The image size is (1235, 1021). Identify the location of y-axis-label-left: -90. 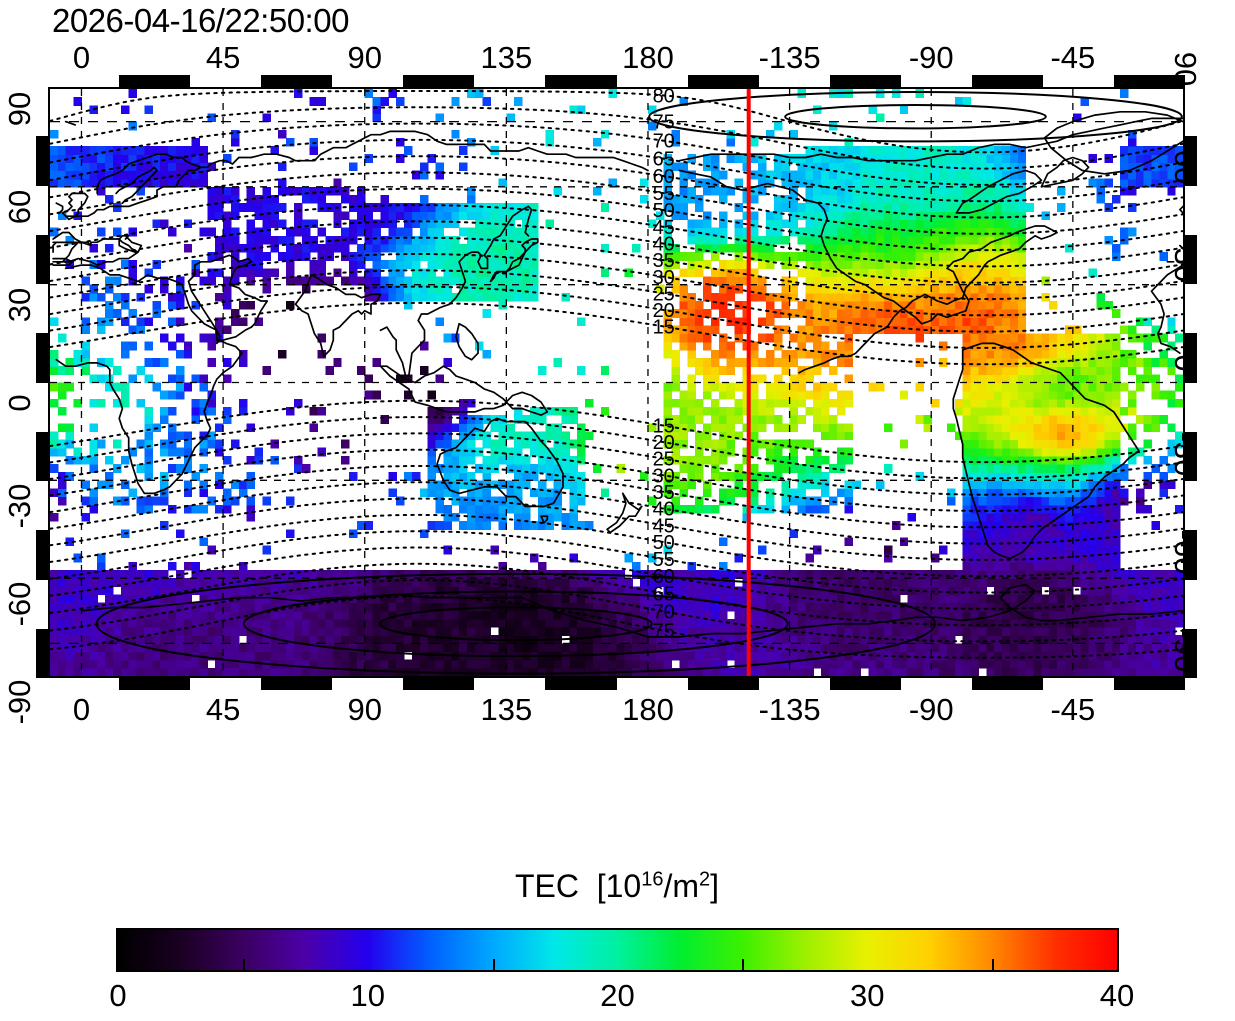
(19, 702).